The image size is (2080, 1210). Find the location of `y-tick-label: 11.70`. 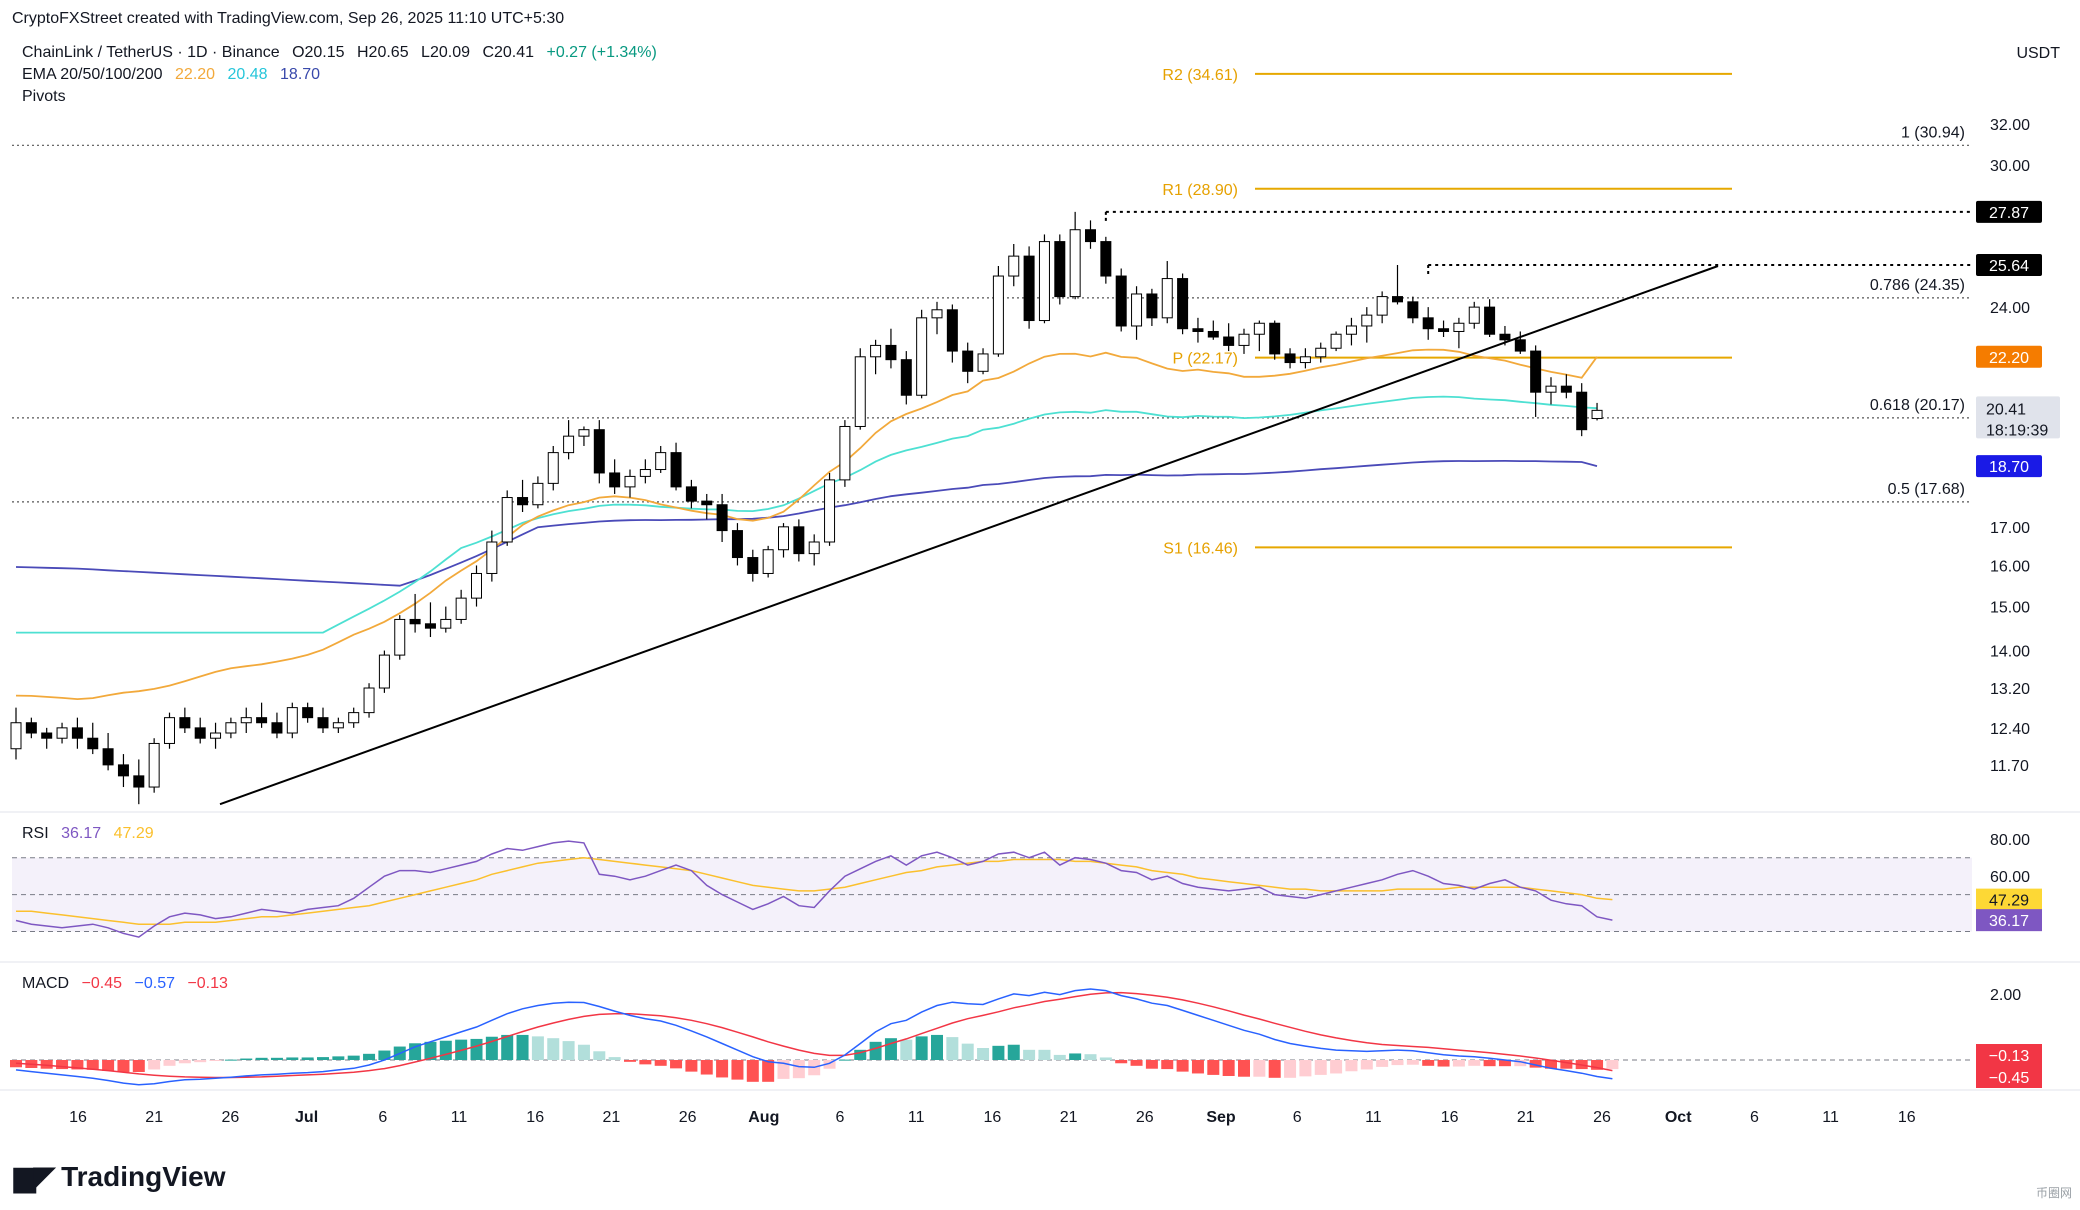

y-tick-label: 11.70 is located at coordinates (2009, 766).